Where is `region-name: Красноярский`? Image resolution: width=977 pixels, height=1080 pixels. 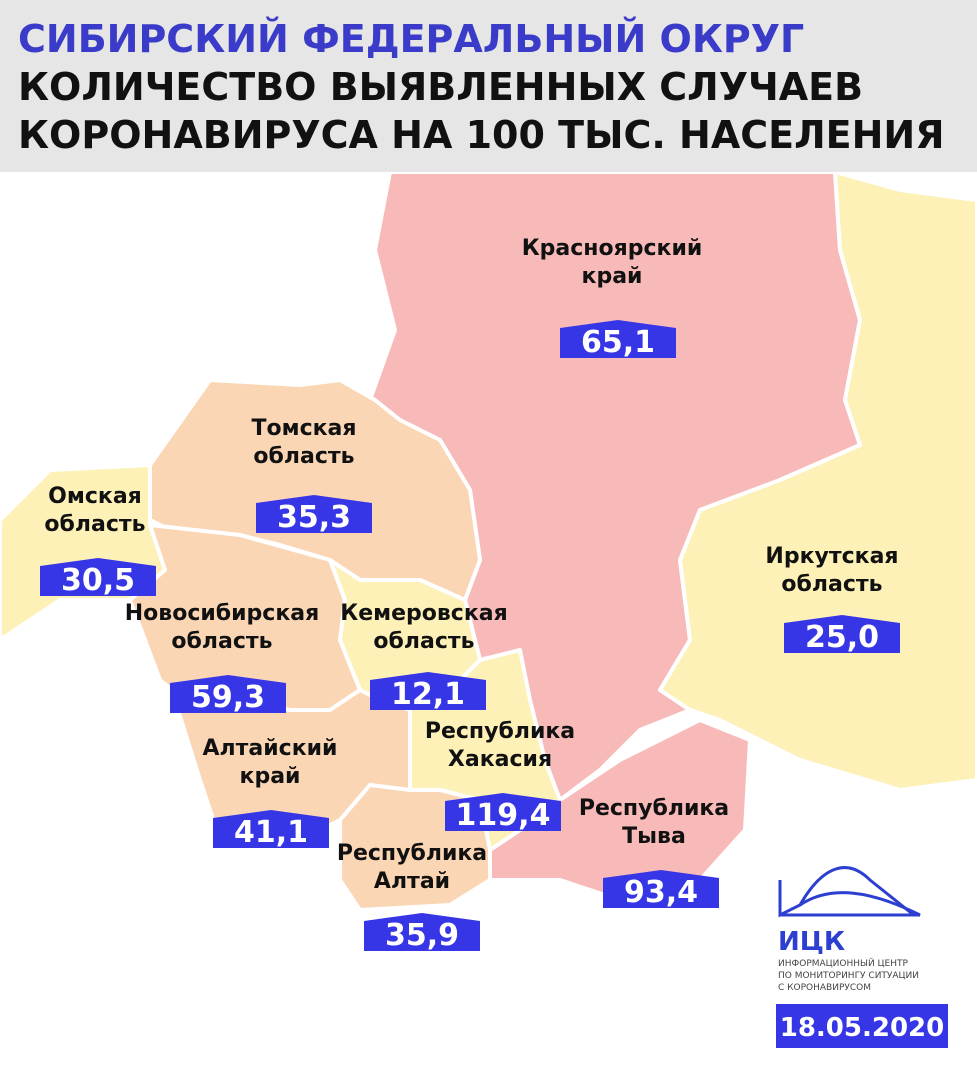
region-name: Красноярский is located at coordinates (612, 248).